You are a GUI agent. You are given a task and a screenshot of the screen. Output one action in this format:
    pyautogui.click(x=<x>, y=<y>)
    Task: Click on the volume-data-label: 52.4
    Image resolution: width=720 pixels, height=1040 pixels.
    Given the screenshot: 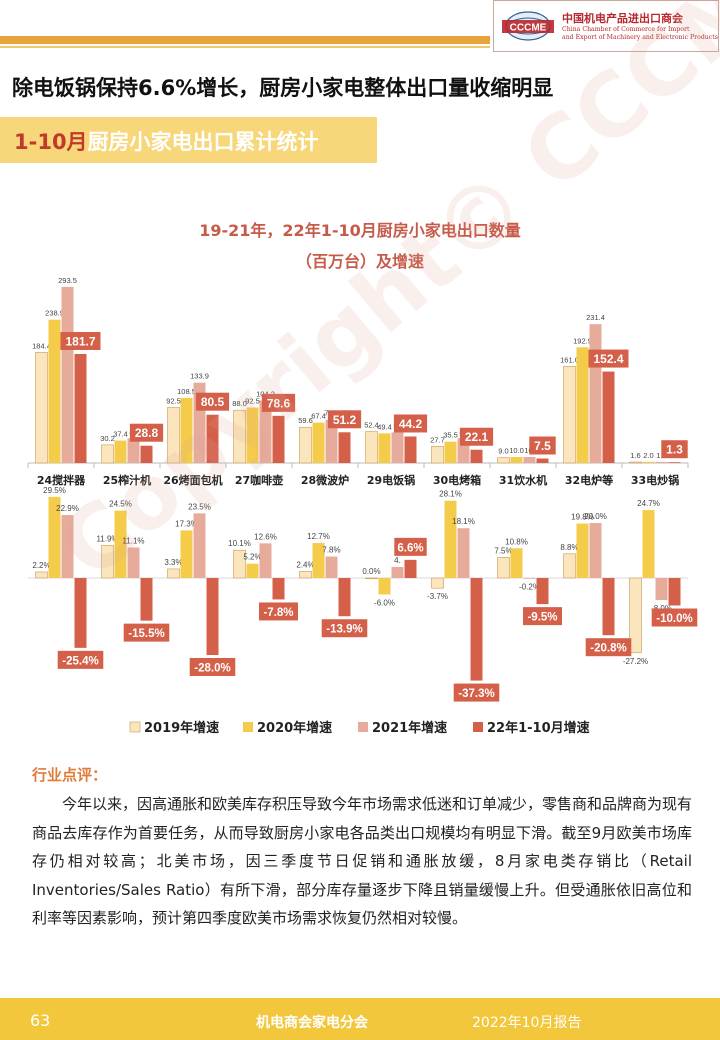 What is the action you would take?
    pyautogui.click(x=371, y=425)
    